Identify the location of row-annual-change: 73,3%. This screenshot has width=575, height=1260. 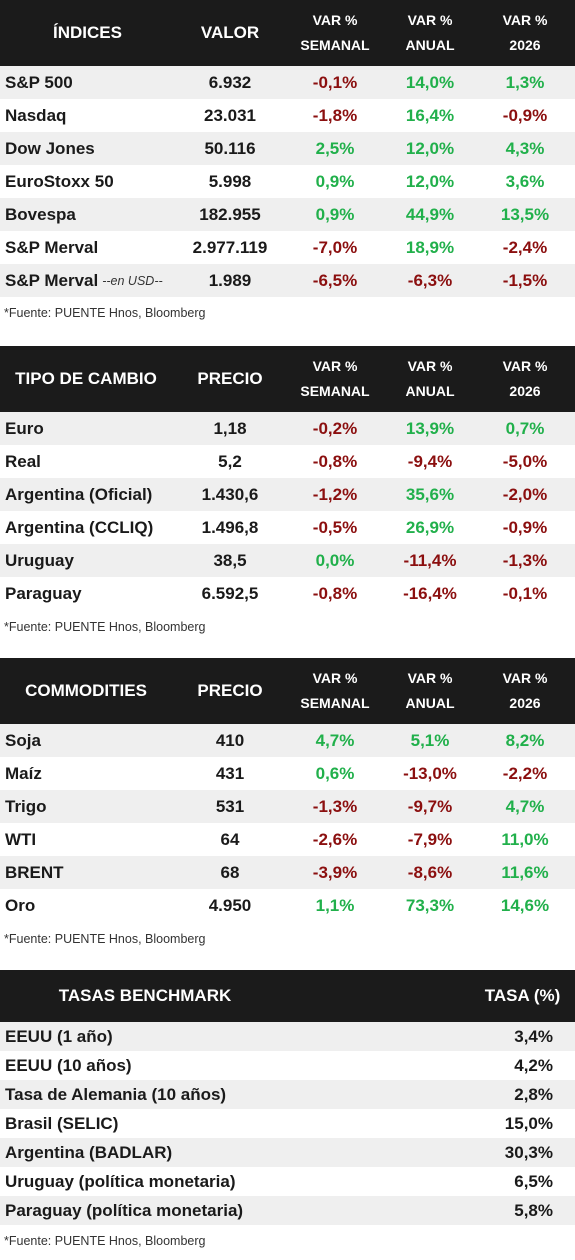
(430, 905).